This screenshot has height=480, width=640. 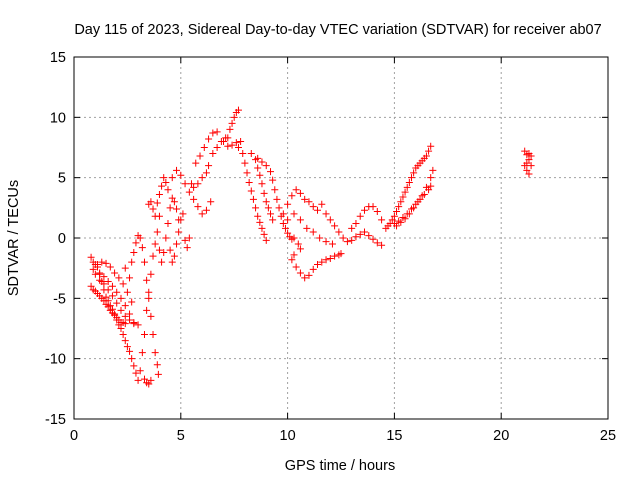 I want to click on x-tick-label: 25, so click(x=608, y=436).